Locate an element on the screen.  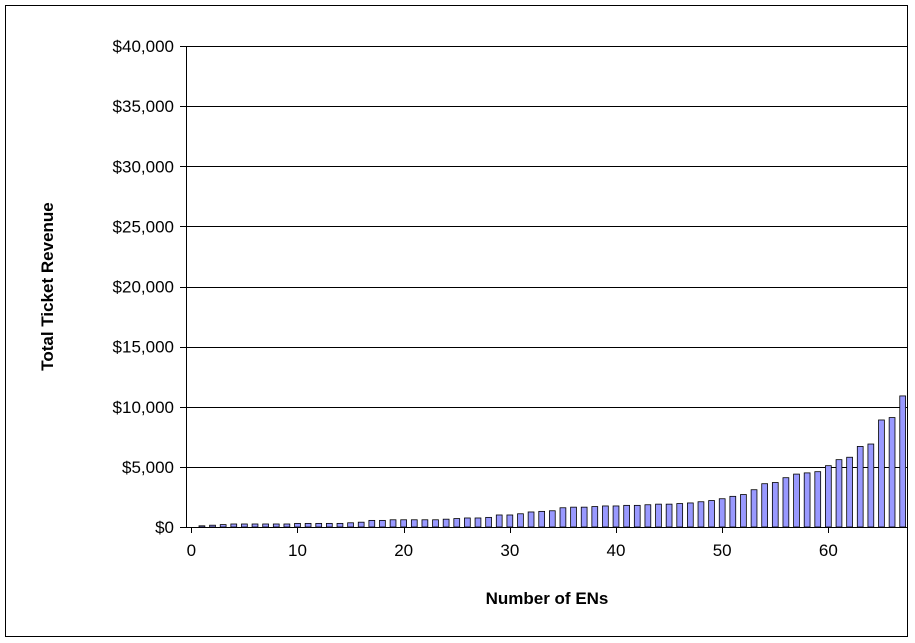
y-tick-label-4: $20,000 is located at coordinates (143, 287).